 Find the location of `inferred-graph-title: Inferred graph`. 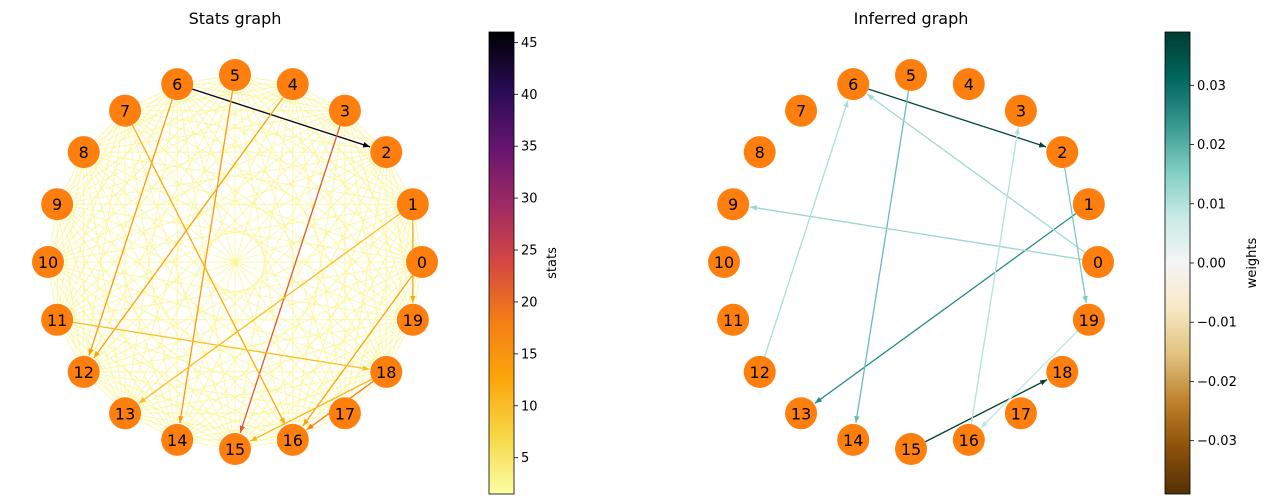

inferred-graph-title: Inferred graph is located at coordinates (911, 18).